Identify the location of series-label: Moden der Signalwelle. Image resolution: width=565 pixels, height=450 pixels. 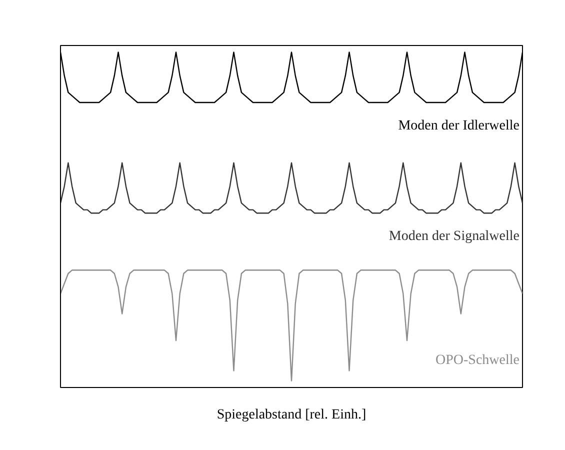
(454, 236).